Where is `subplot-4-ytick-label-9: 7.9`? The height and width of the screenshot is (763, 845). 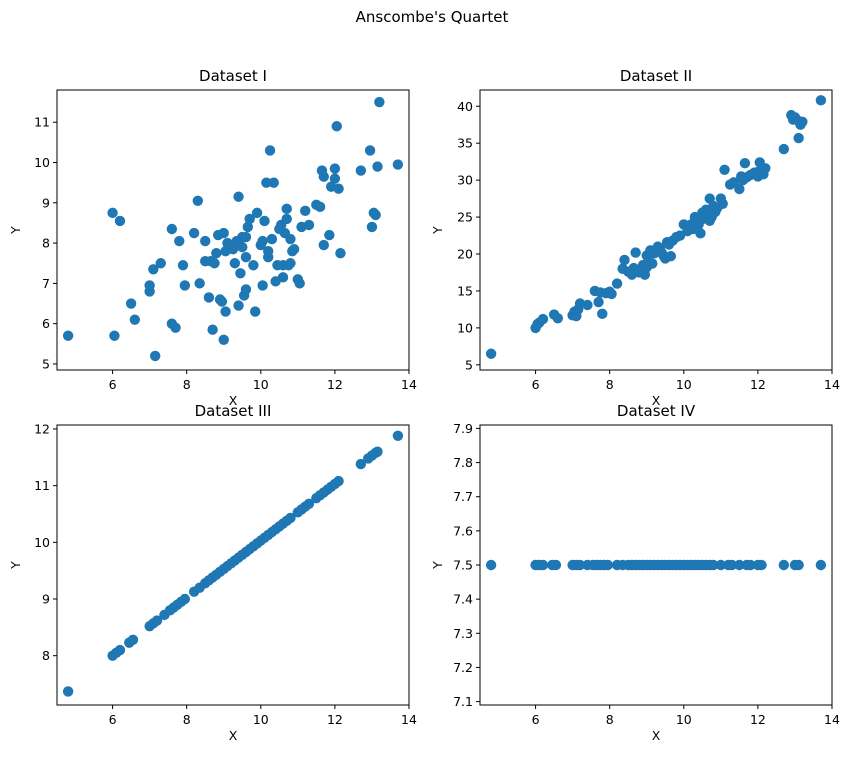
subplot-4-ytick-label-9: 7.9 is located at coordinates (463, 428).